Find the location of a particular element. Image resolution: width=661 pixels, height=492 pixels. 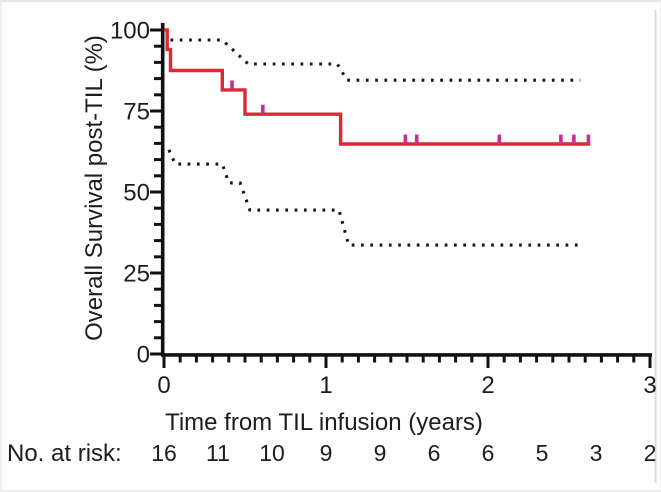

y-tick-label: 75 is located at coordinates (136, 112).